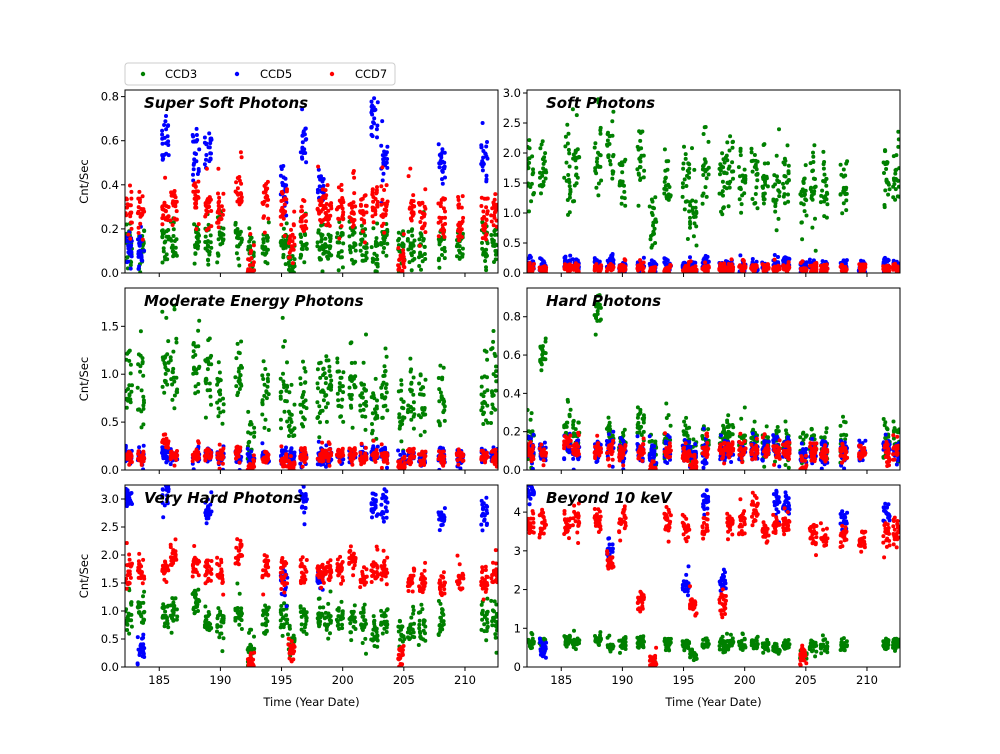 This screenshot has width=1000, height=754. I want to click on y-tick-label: 2.0, so click(512, 153).